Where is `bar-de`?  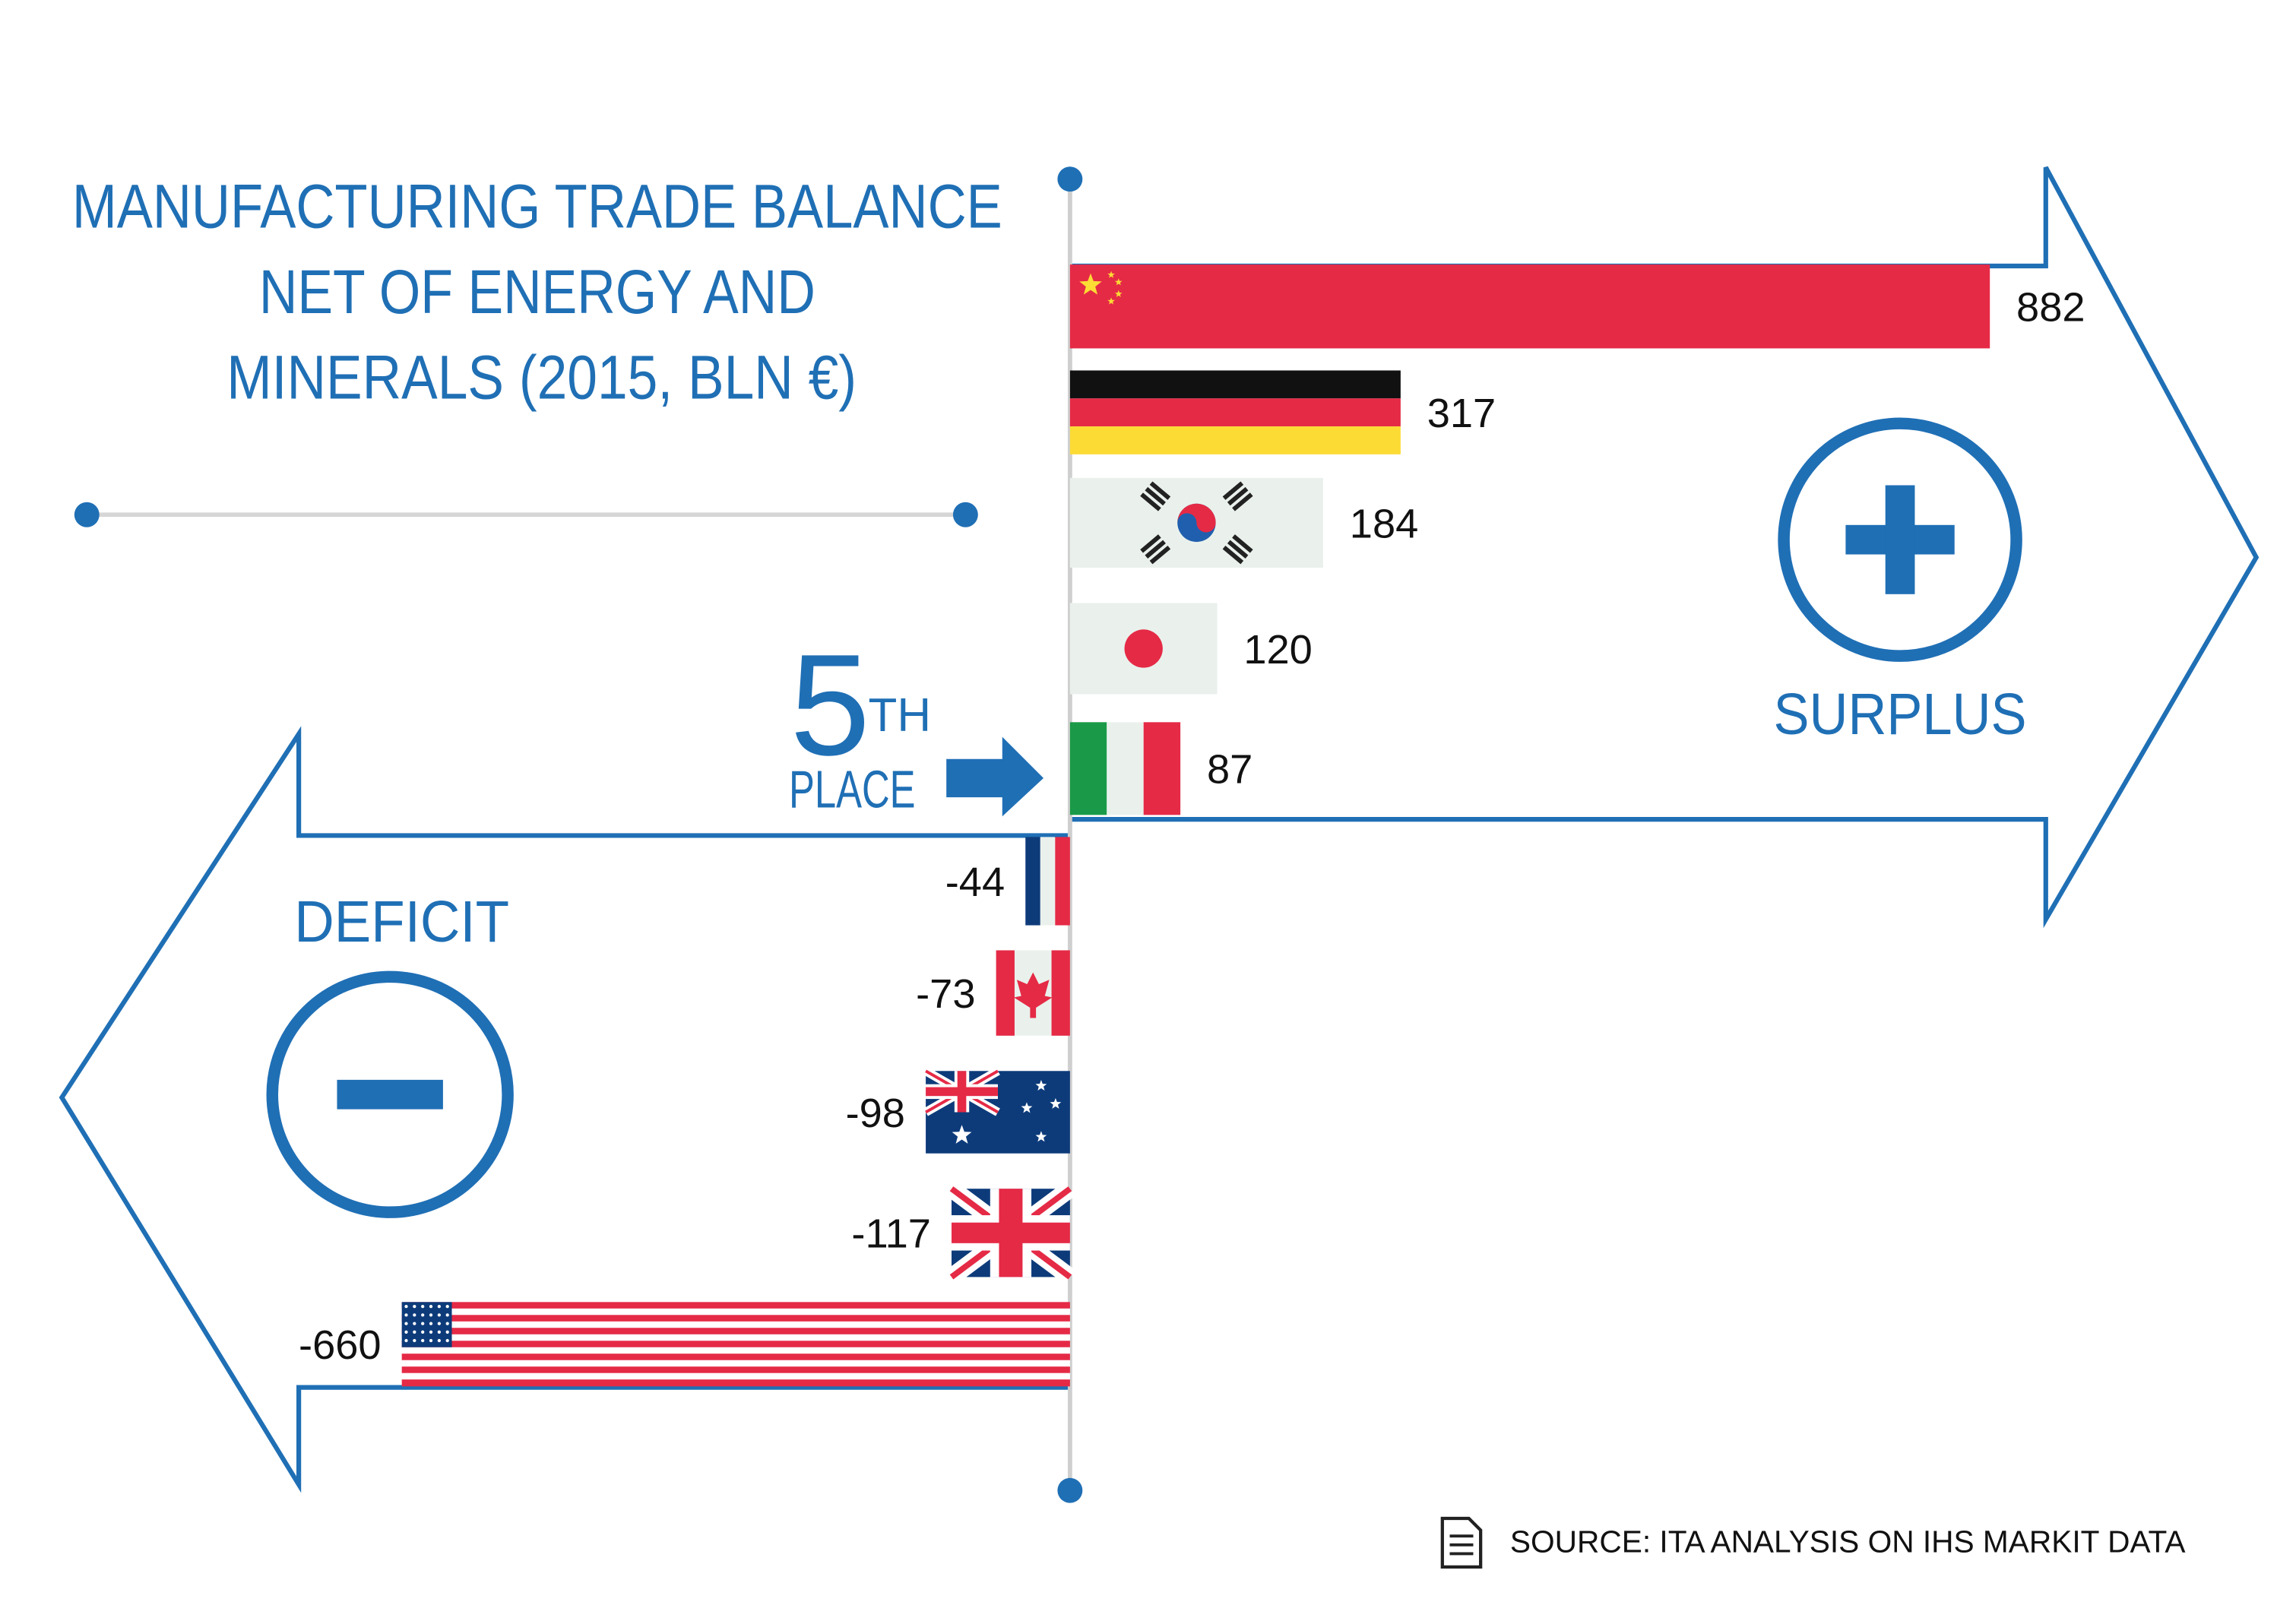 bar-de is located at coordinates (1235, 412).